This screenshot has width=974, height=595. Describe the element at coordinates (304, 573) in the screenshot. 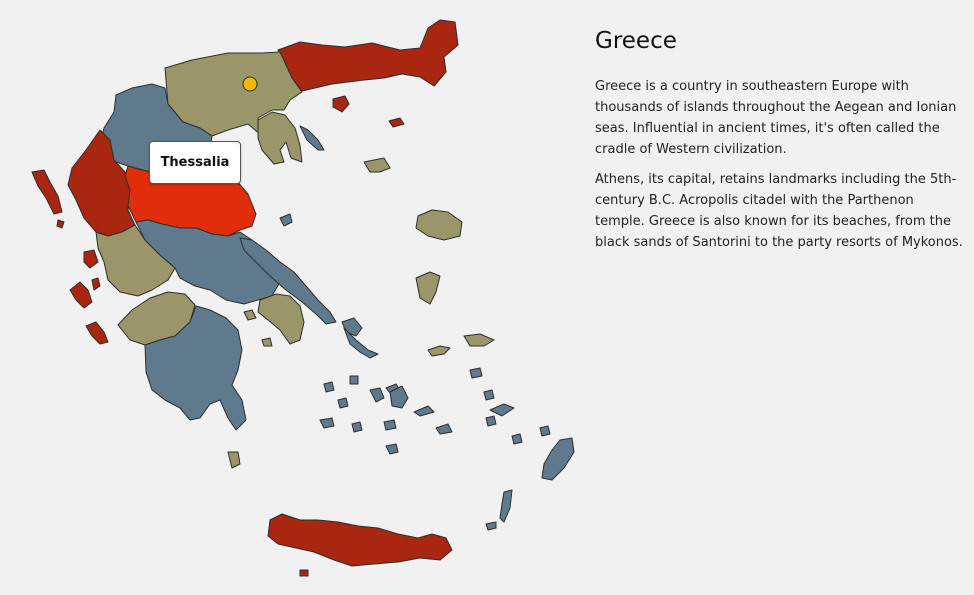

I see `island-gavdos` at that location.